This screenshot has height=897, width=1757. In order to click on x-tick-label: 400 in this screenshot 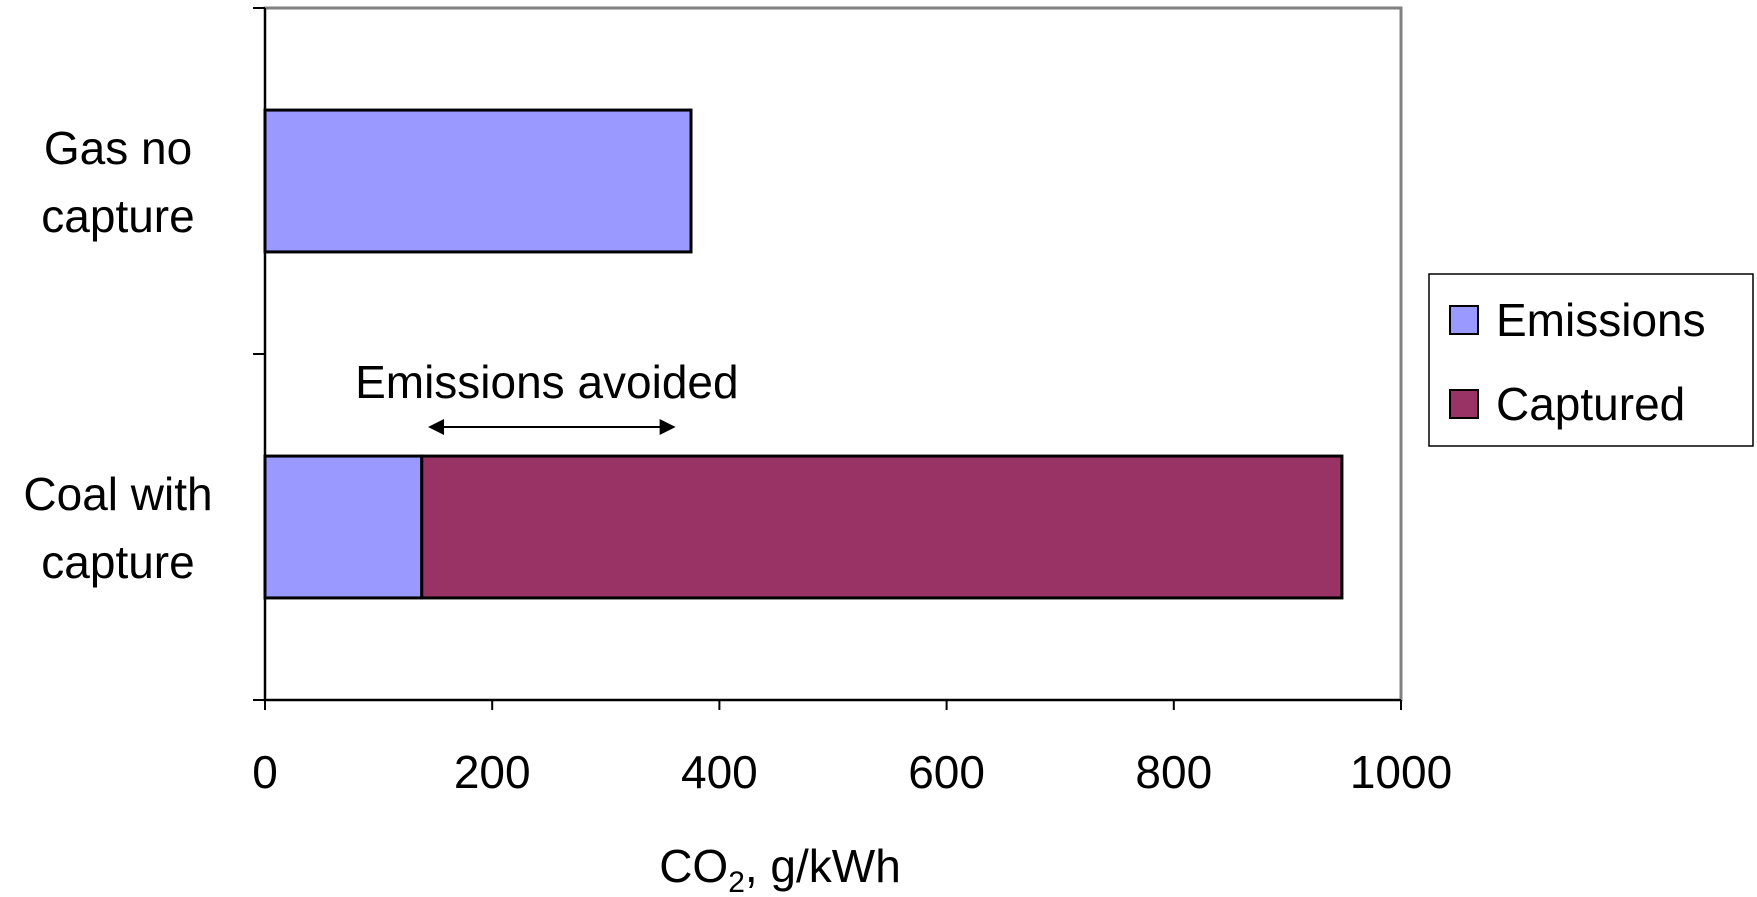, I will do `click(719, 772)`.